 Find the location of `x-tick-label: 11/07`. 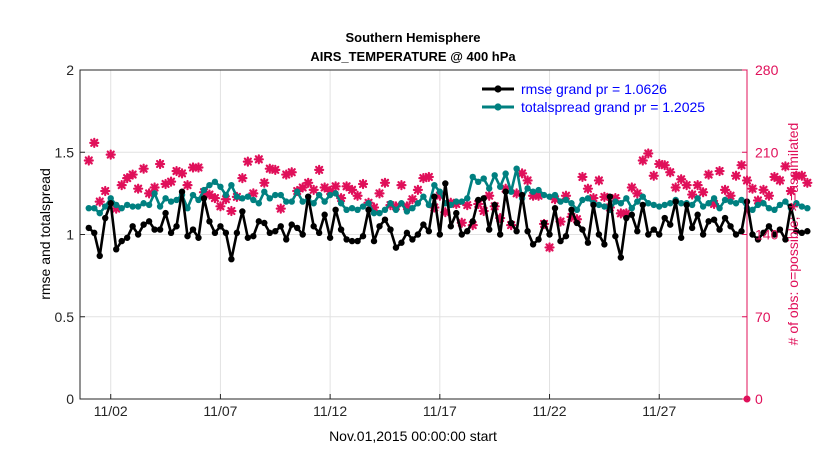

x-tick-label: 11/07 is located at coordinates (220, 411).